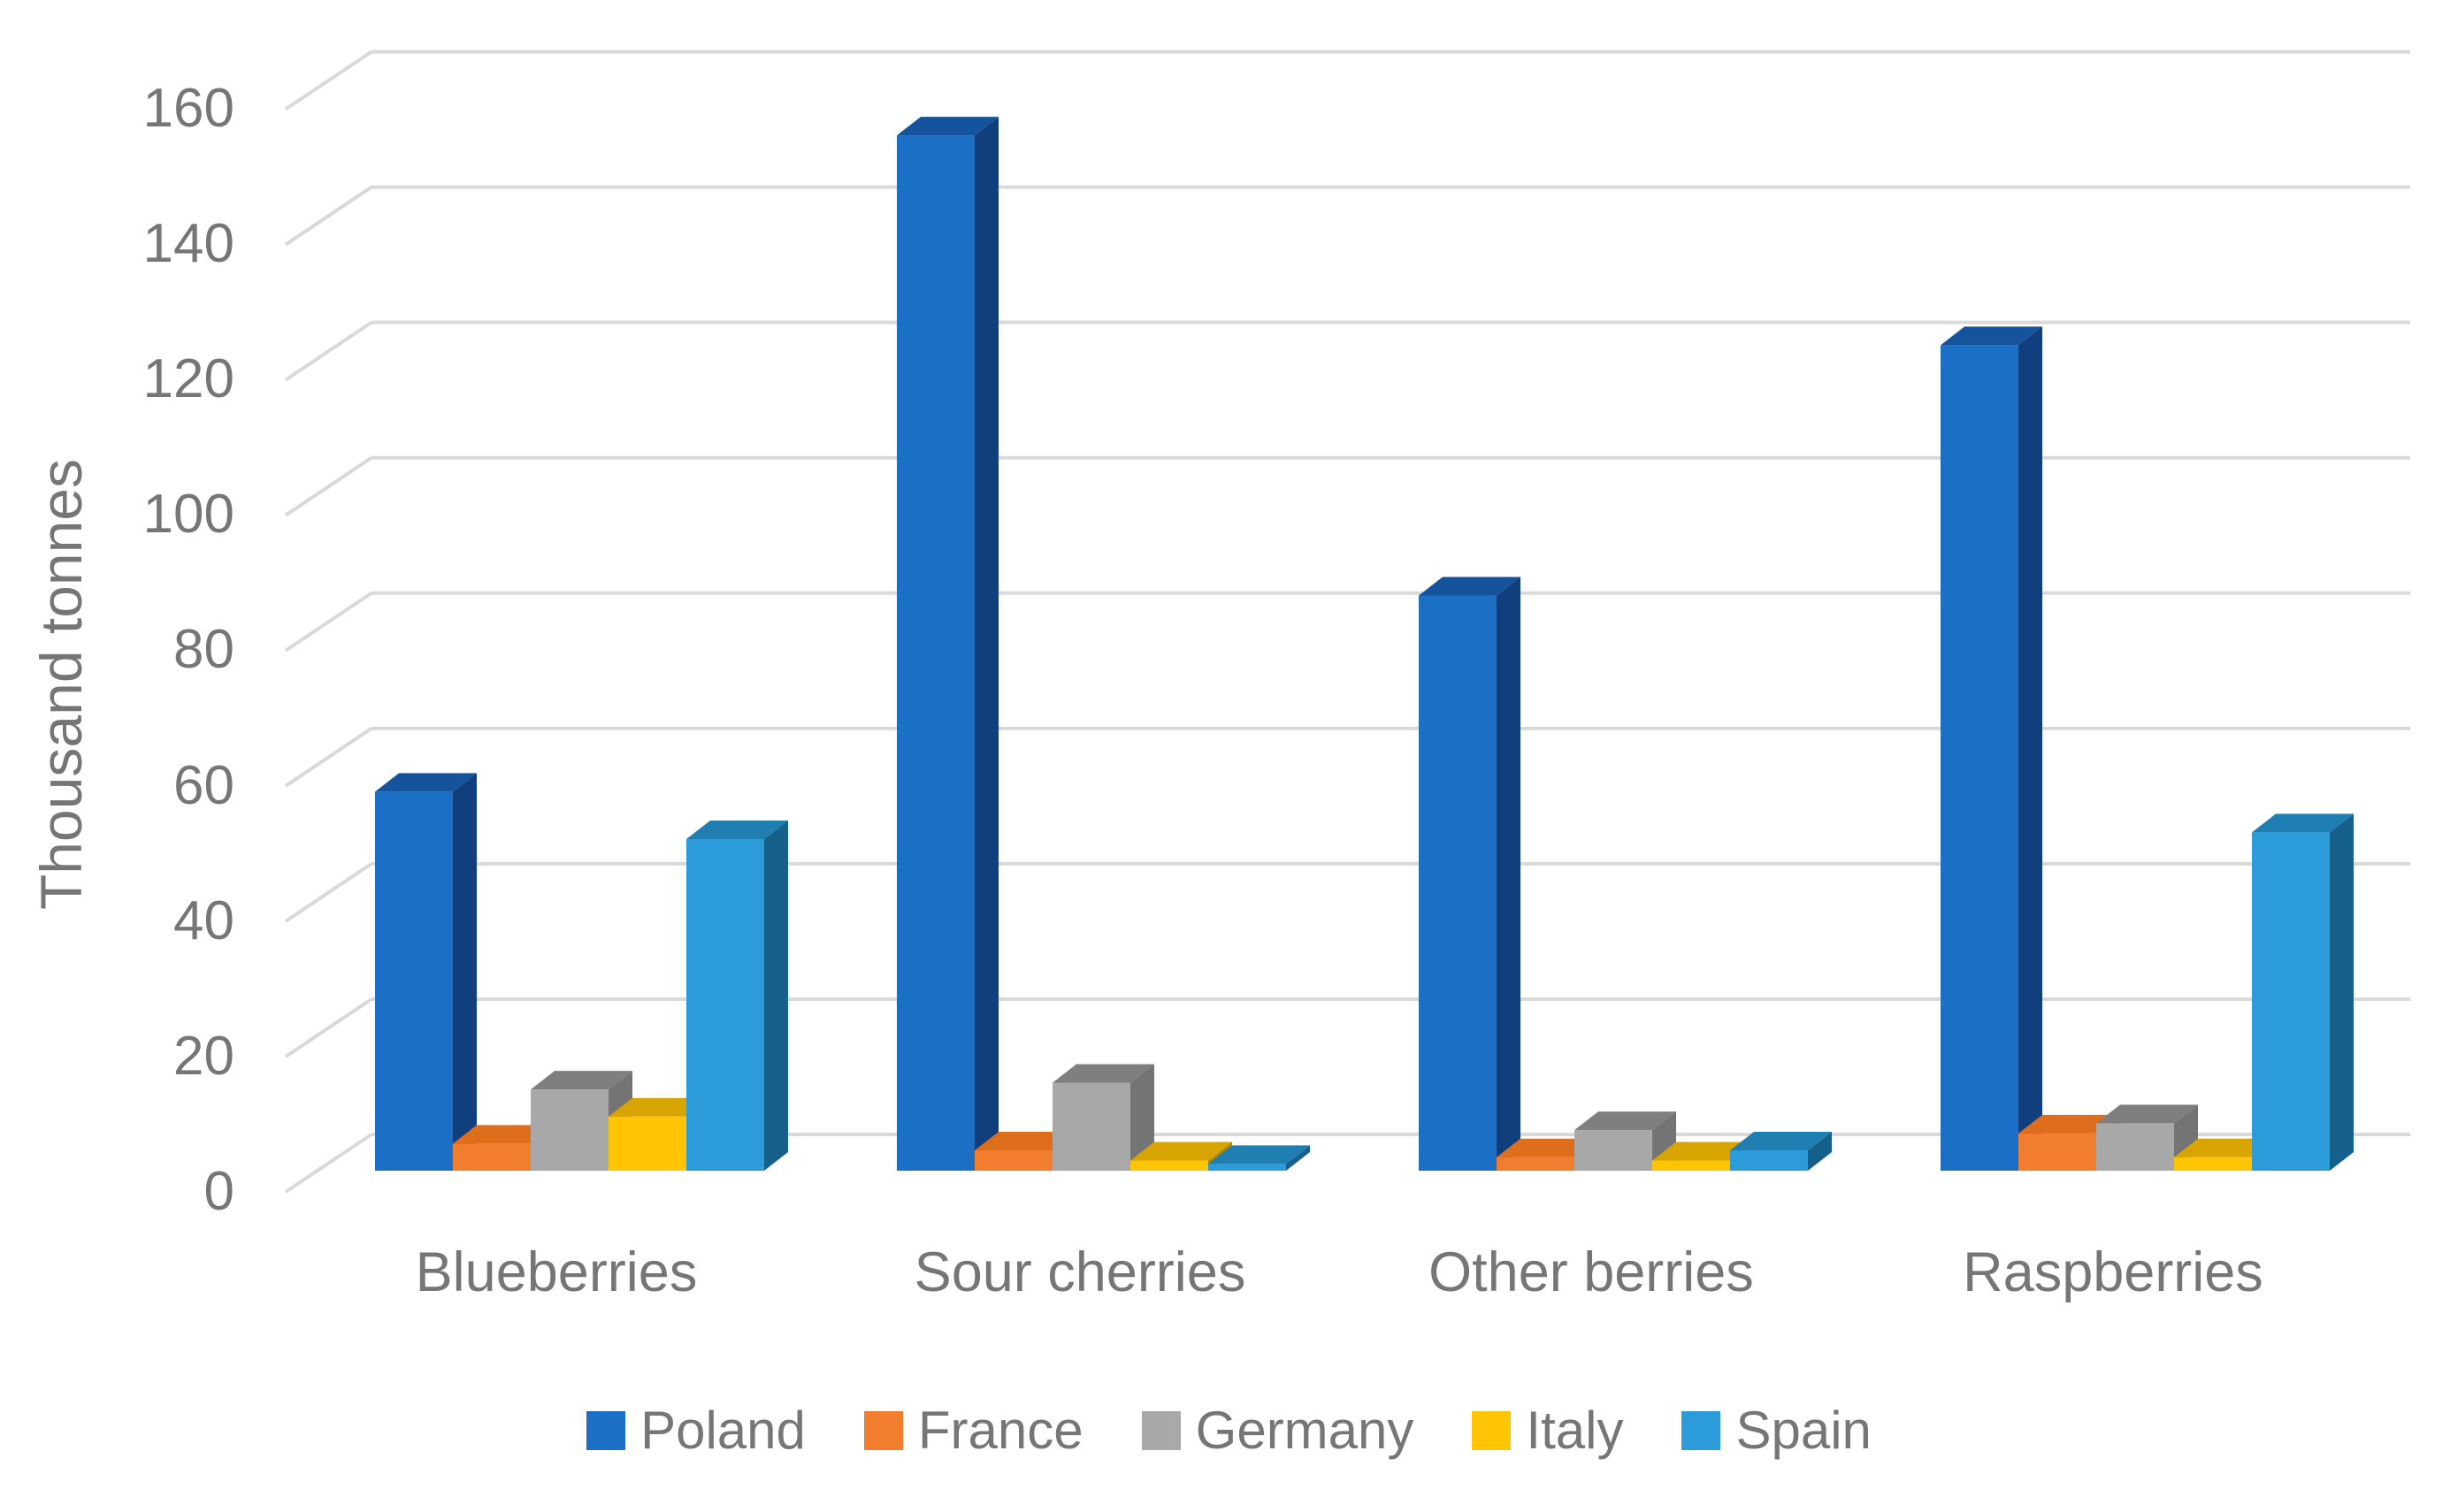 This screenshot has width=2458, height=1512. What do you see at coordinates (465, 972) in the screenshot?
I see `bar-poland-blueberries-side` at bounding box center [465, 972].